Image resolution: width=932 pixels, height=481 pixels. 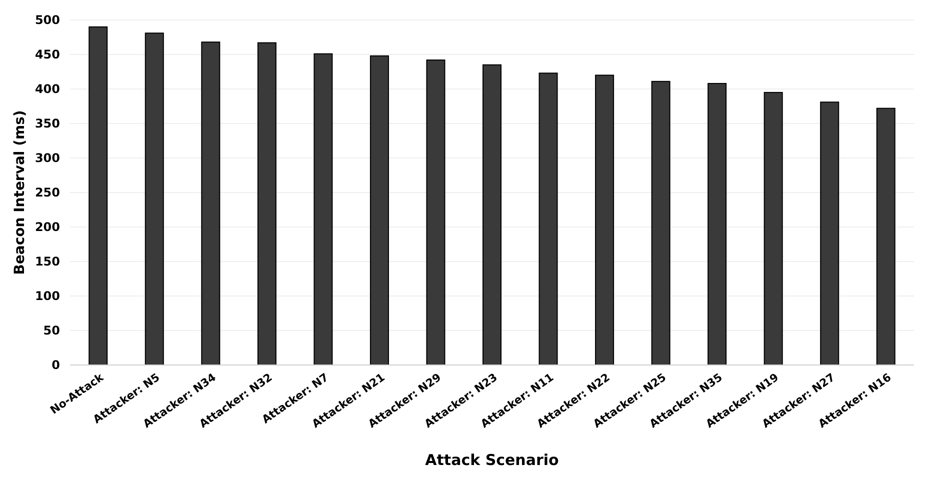 What do you see at coordinates (47, 193) in the screenshot?
I see `y-tick-label: 250` at bounding box center [47, 193].